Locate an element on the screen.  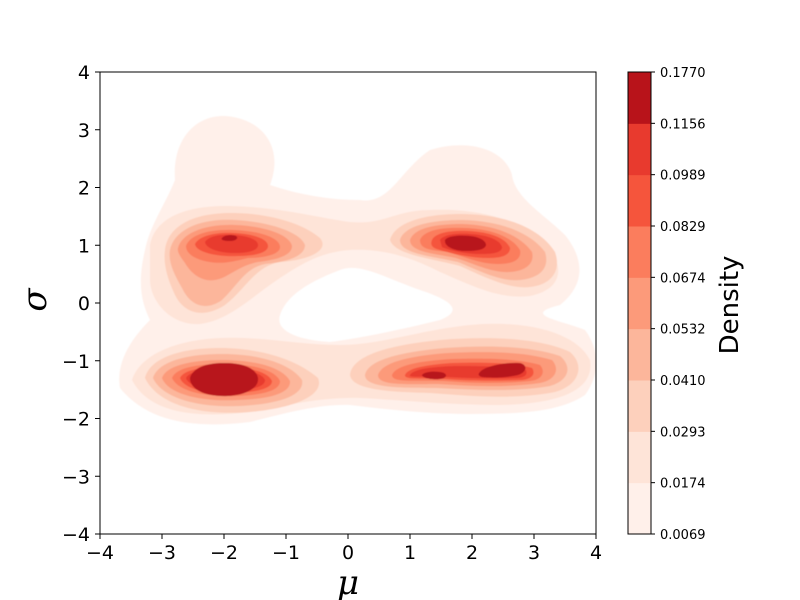
colorbar-tick-label: 0.0674 is located at coordinates (683, 278).